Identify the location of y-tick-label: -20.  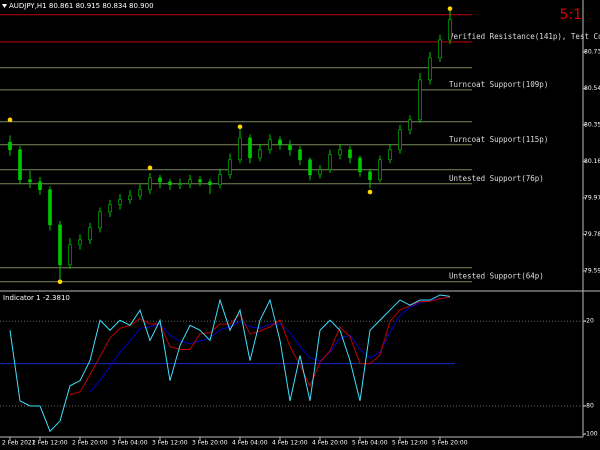
(589, 321).